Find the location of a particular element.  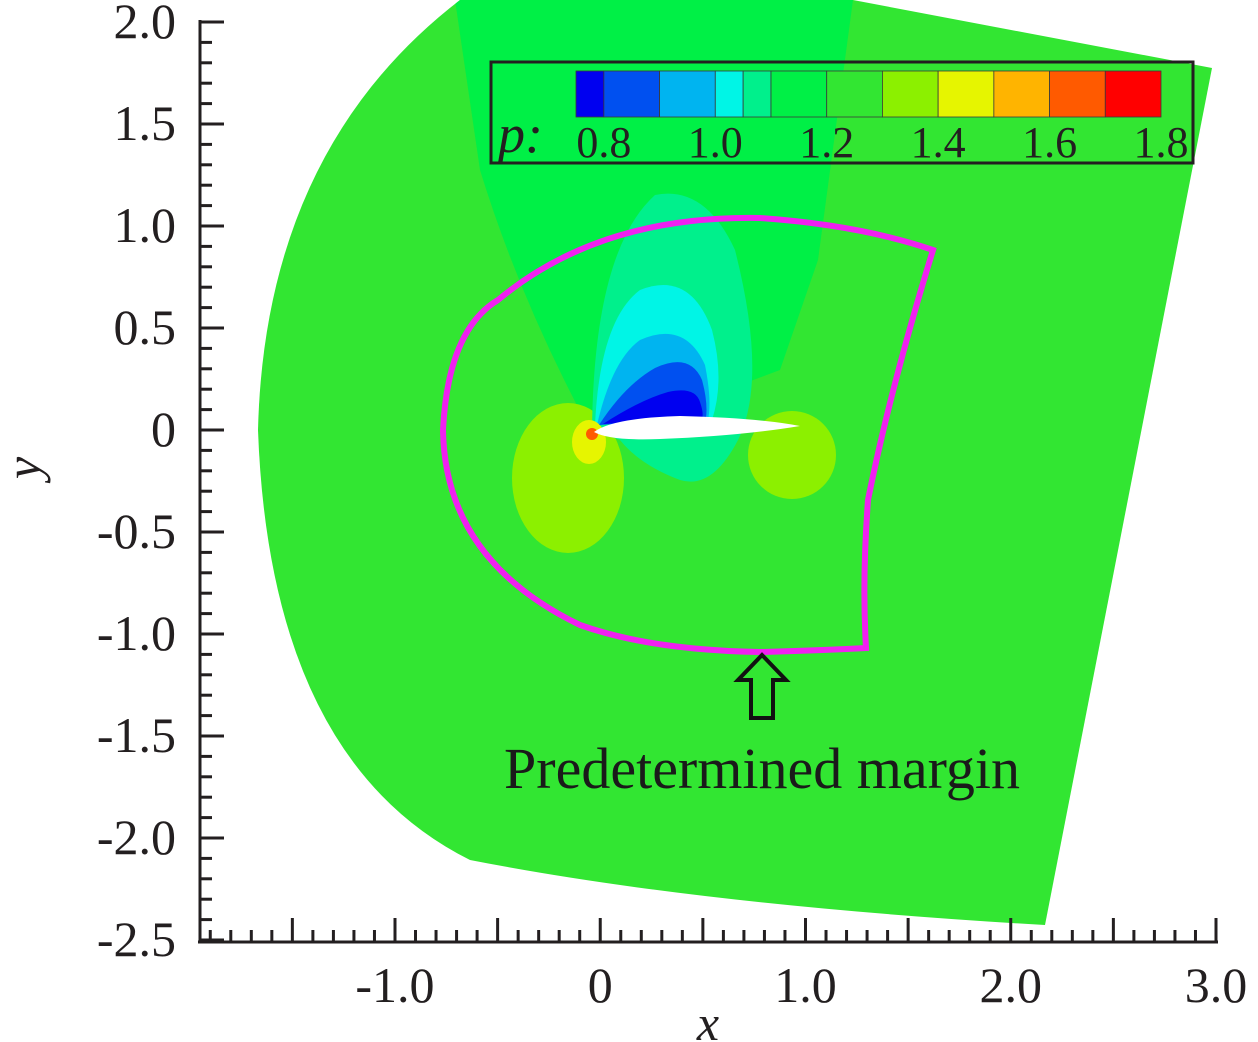

y-tick-labels: 2.0 1.5 1.0 0.5 0 -0.5 -1.0 -1.5 -2.0 -2.5 is located at coordinates (136, 483).